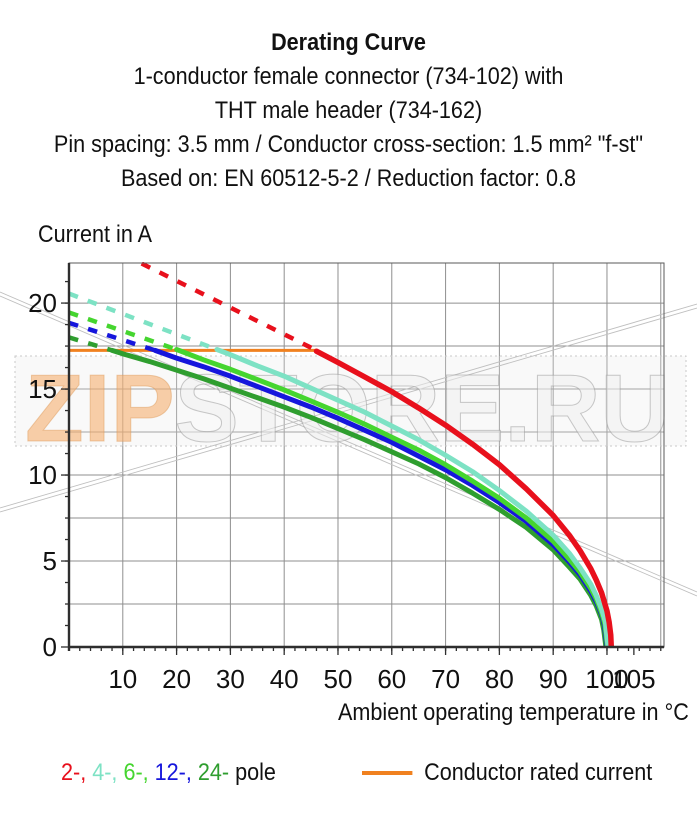 The height and width of the screenshot is (817, 697). What do you see at coordinates (230, 679) in the screenshot?
I see `x-tick-label: 30` at bounding box center [230, 679].